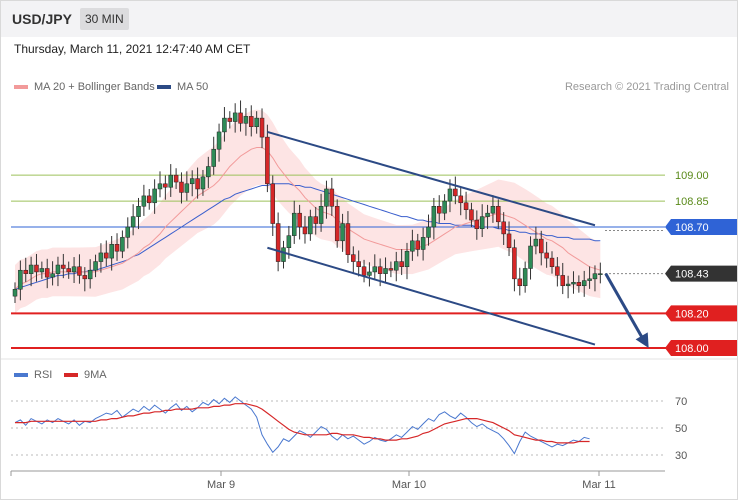  What do you see at coordinates (164, 87) in the screenshot?
I see `ma50-swatch` at bounding box center [164, 87].